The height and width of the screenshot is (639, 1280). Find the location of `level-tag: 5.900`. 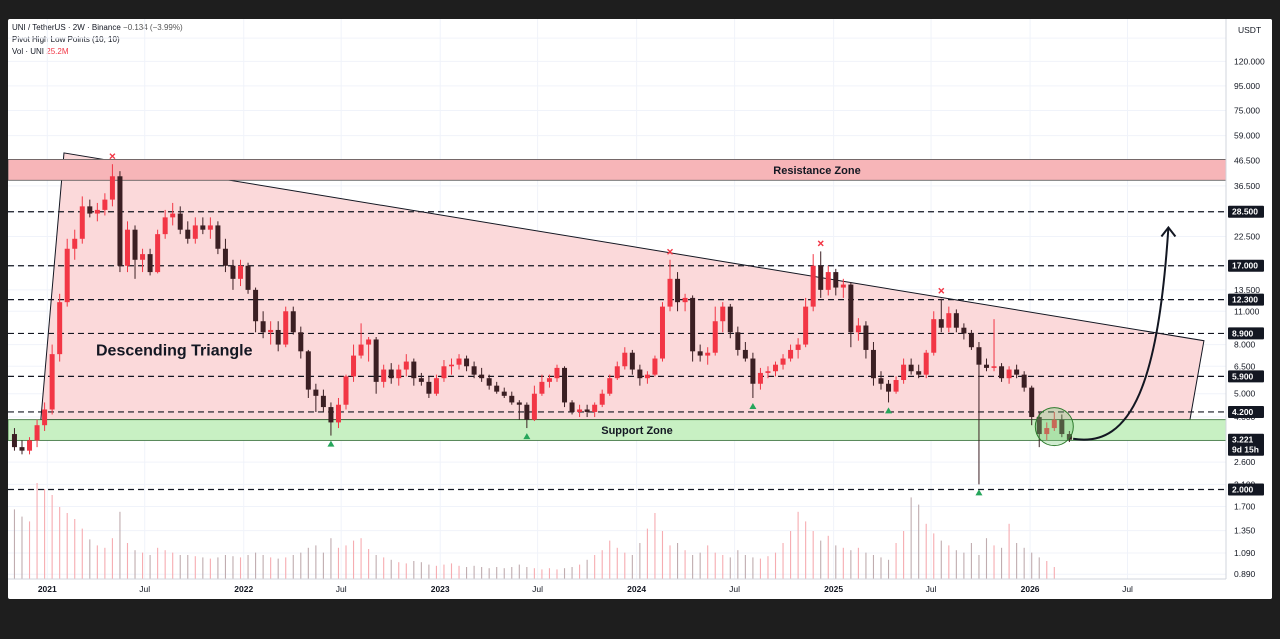

level-tag: 5.900 is located at coordinates (1246, 376).